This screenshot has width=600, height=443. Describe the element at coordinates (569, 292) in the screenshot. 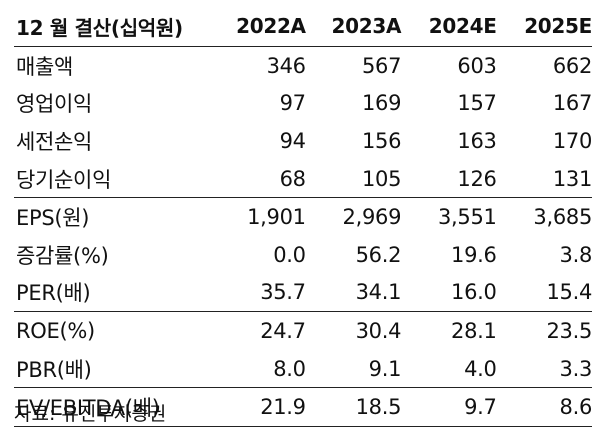

I see `row-value: 15.4` at that location.